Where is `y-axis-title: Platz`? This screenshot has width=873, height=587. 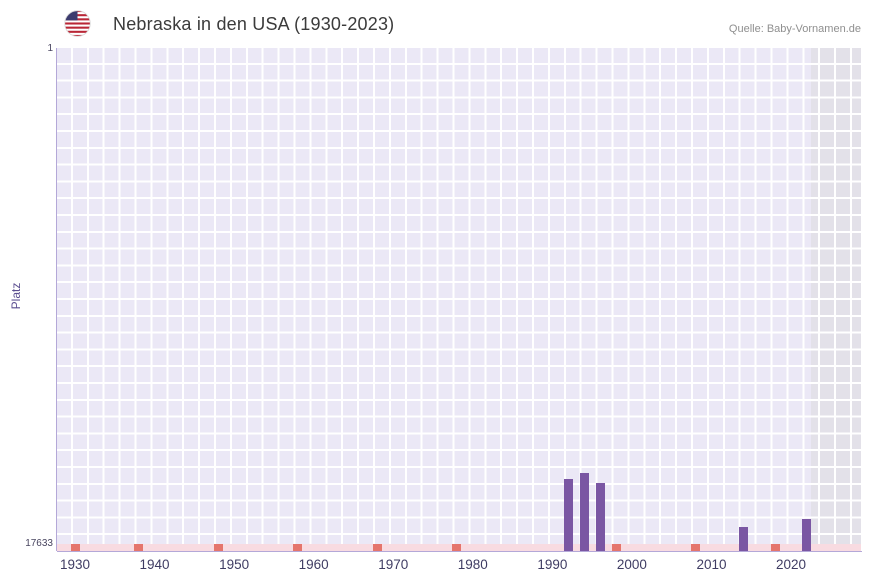
y-axis-title: Platz is located at coordinates (16, 296).